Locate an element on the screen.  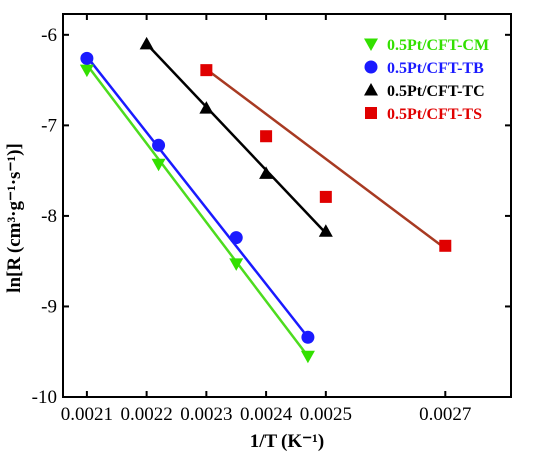
legend-label-series-0: 0.5Pt/CFT-CM is located at coordinates (438, 45).